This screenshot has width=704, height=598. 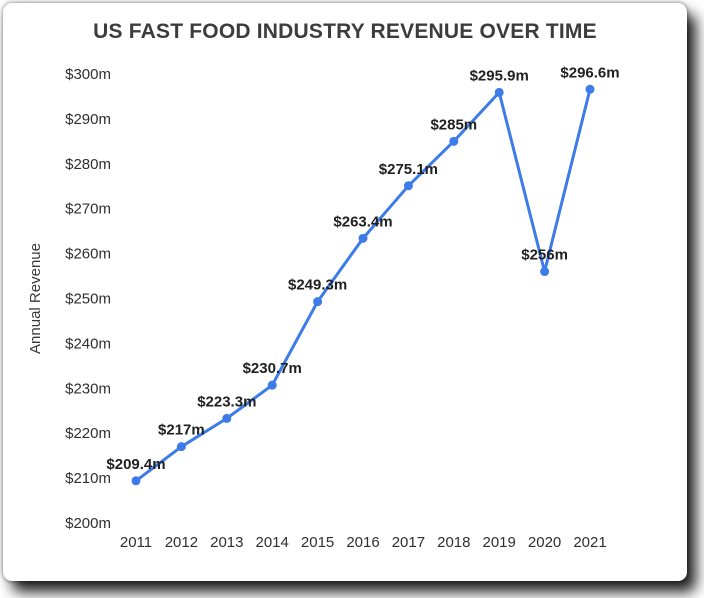 What do you see at coordinates (35, 298) in the screenshot?
I see `y-axis-title: Annual Revenue` at bounding box center [35, 298].